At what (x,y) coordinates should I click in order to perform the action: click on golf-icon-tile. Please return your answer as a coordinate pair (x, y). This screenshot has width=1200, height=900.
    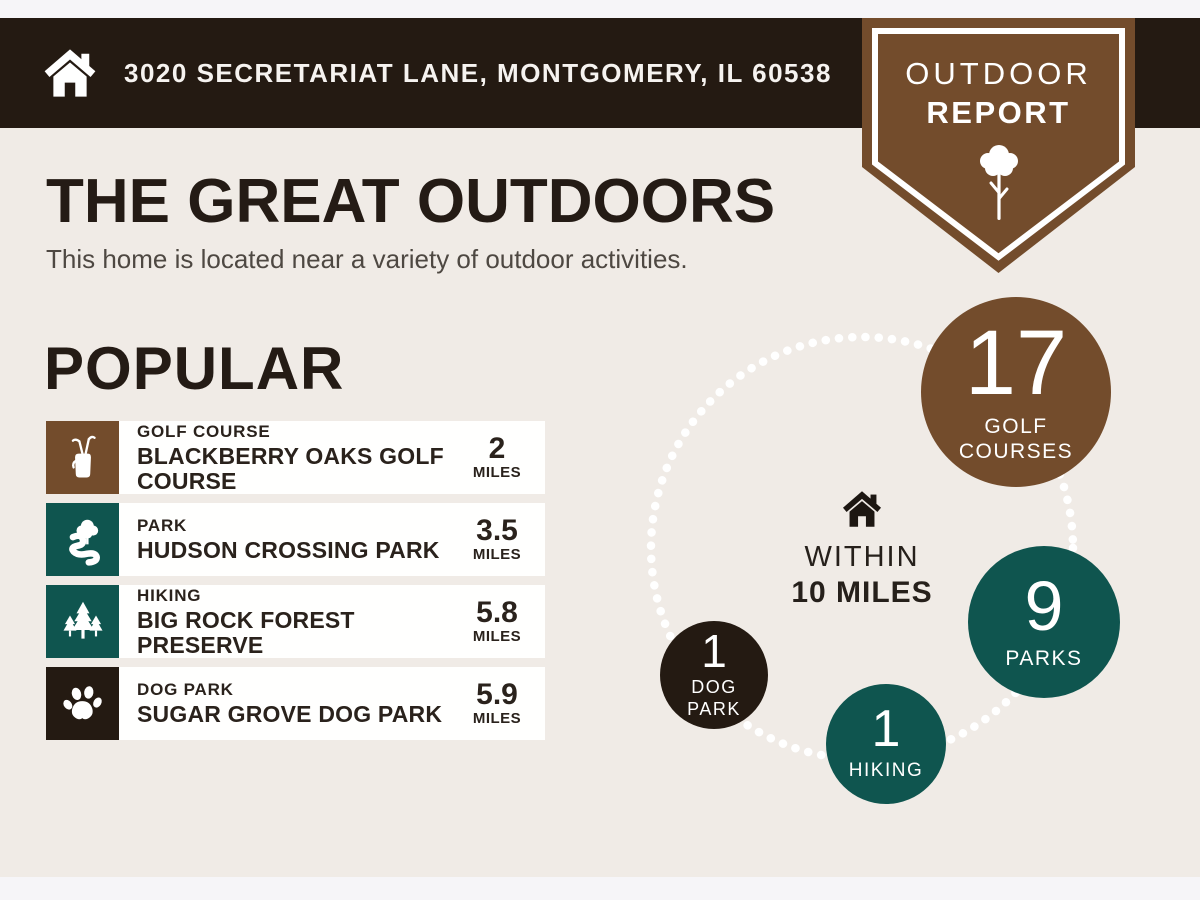
    Looking at the image, I should click on (82, 457).